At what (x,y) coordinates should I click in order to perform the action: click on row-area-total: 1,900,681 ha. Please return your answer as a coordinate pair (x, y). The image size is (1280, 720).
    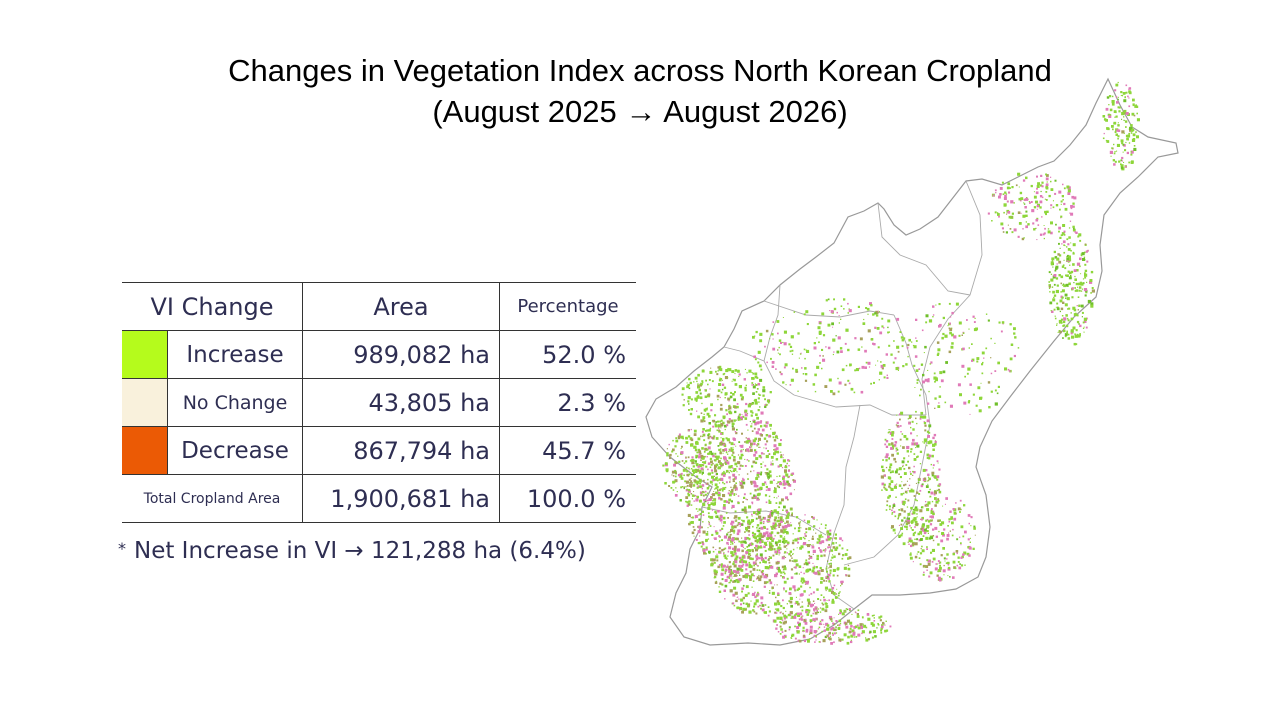
    Looking at the image, I should click on (401, 498).